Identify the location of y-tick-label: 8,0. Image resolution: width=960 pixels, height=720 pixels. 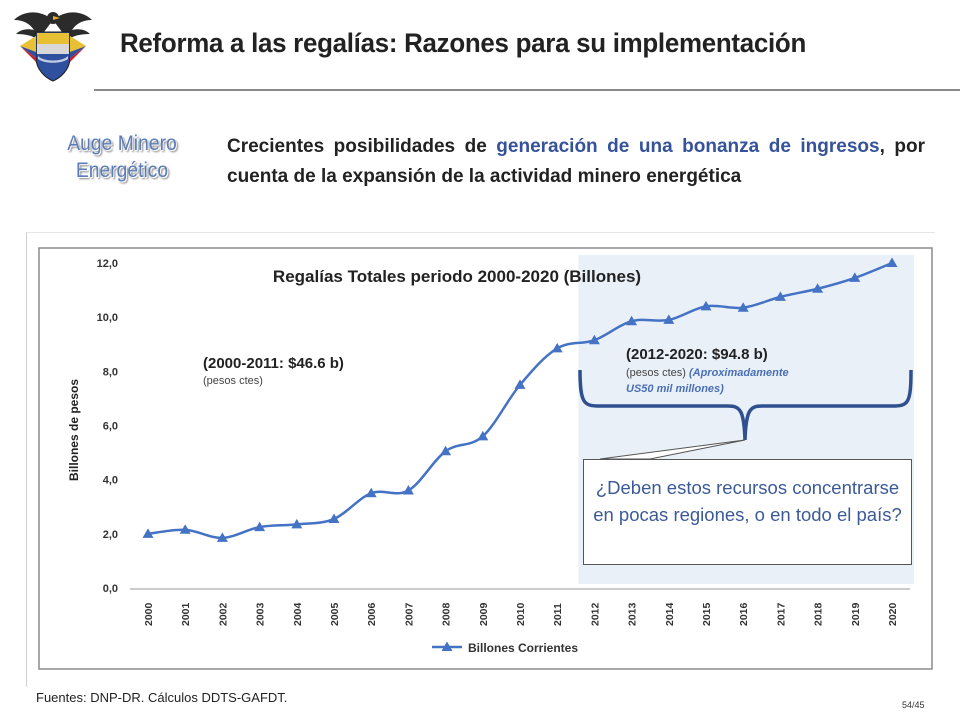
(110, 372).